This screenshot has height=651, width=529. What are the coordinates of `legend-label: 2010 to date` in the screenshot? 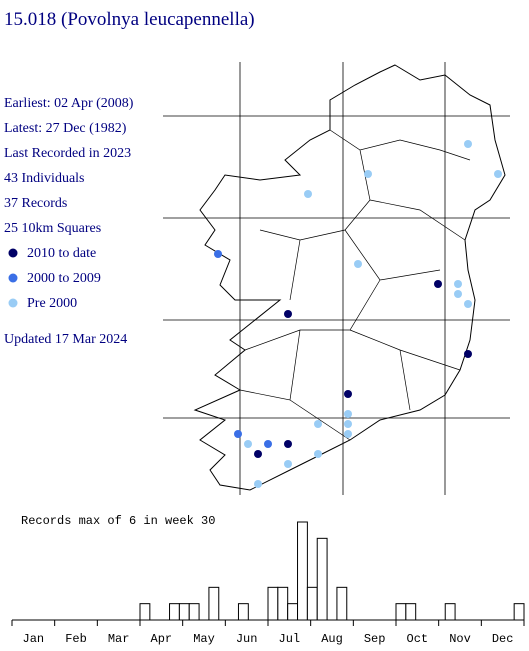 It's located at (61, 253).